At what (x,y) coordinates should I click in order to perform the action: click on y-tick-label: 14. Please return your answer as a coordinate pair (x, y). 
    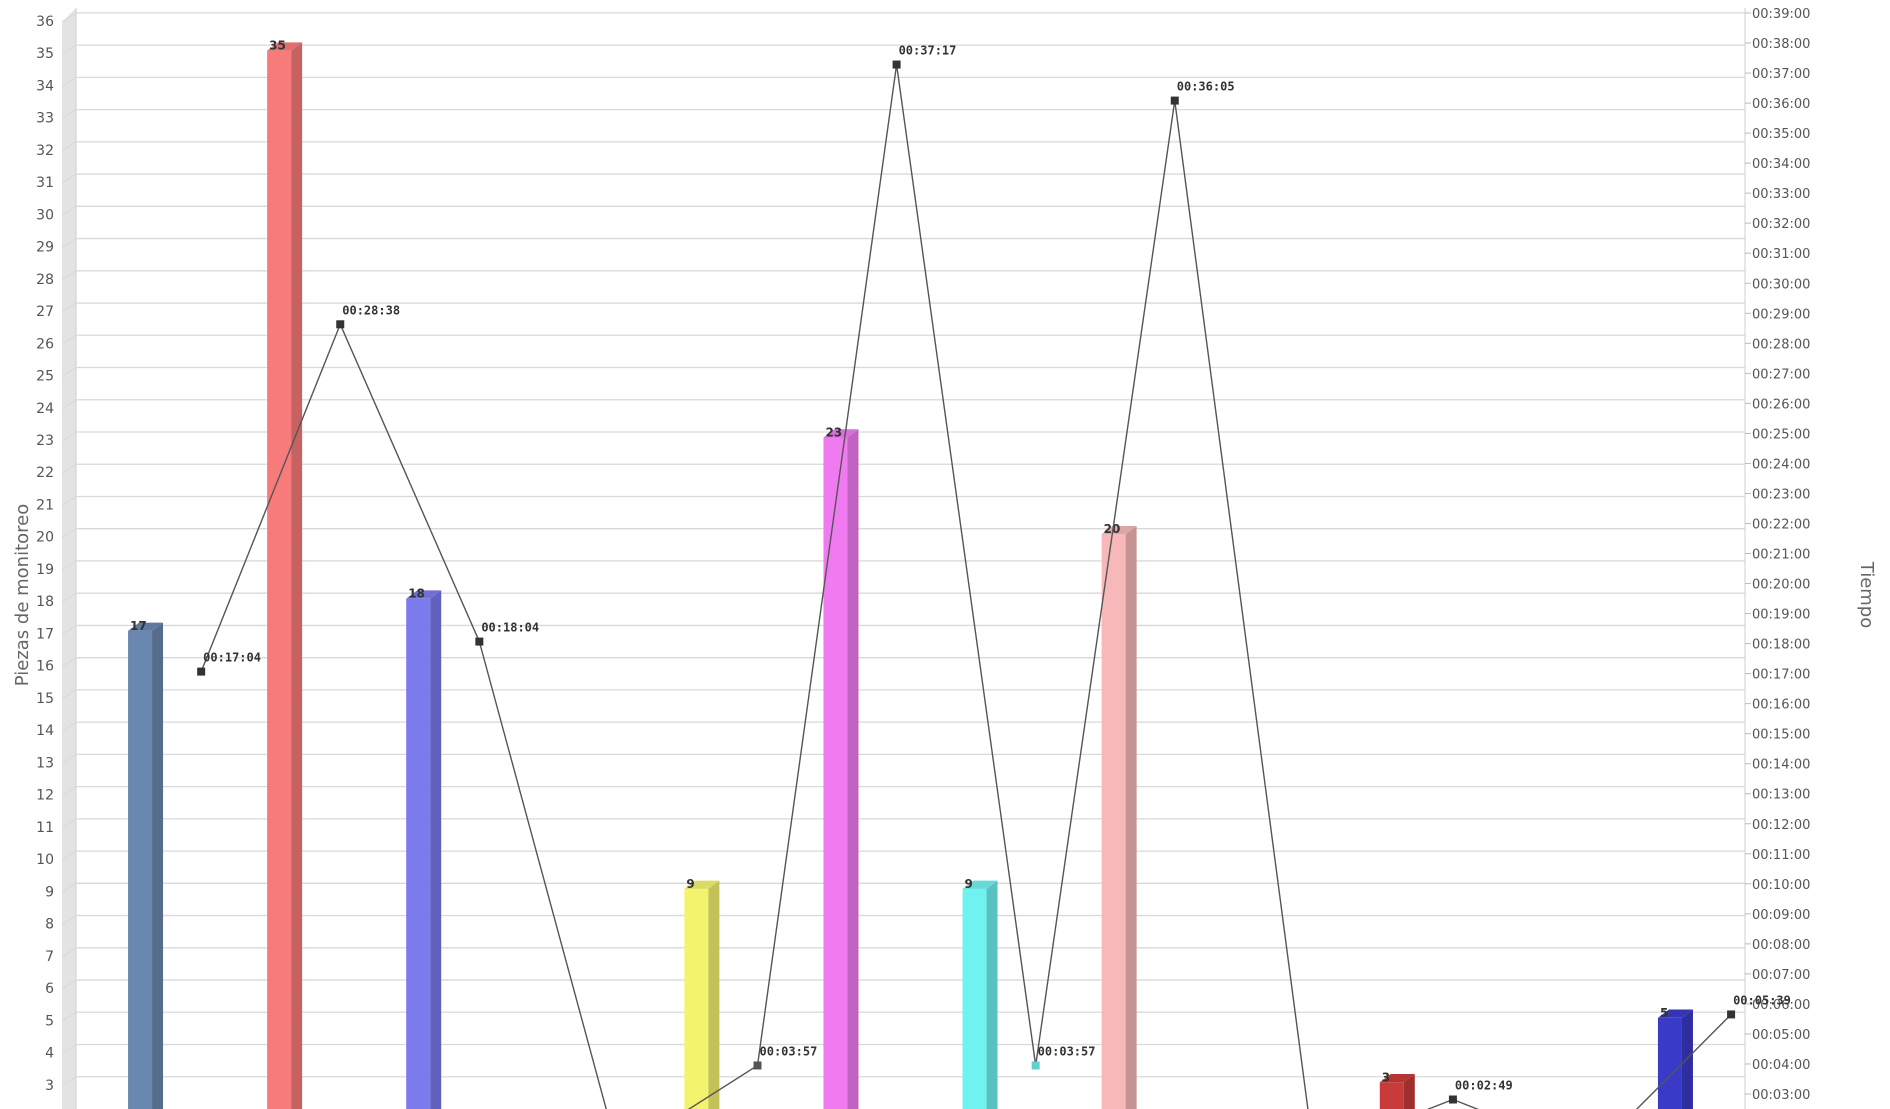
    Looking at the image, I should click on (45, 731).